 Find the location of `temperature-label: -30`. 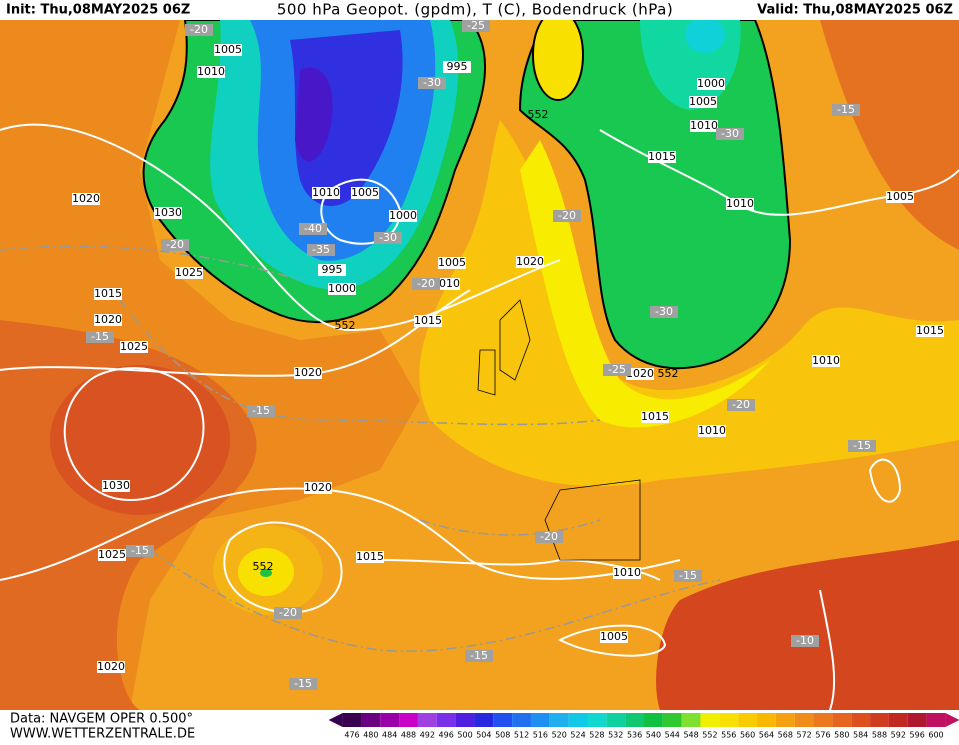

temperature-label: -30 is located at coordinates (432, 82).